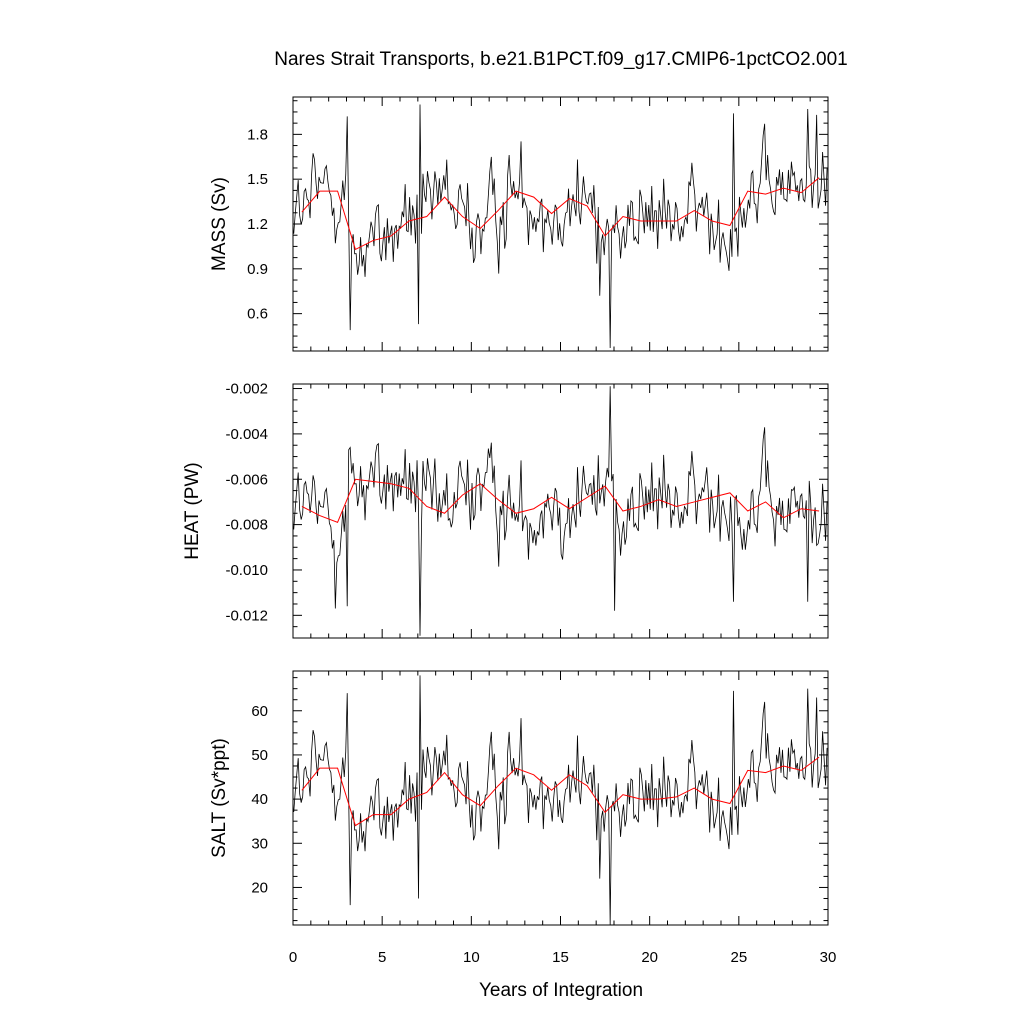 The image size is (1024, 1024). What do you see at coordinates (259, 799) in the screenshot?
I see `salt-y-tick-label: 40` at bounding box center [259, 799].